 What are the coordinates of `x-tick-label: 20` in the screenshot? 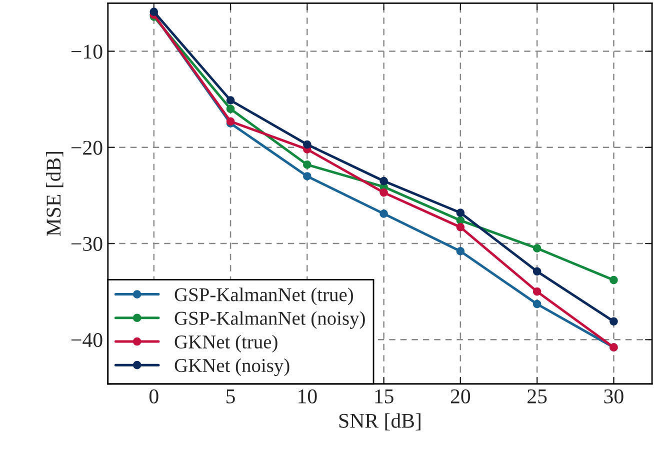 It's located at (460, 396).